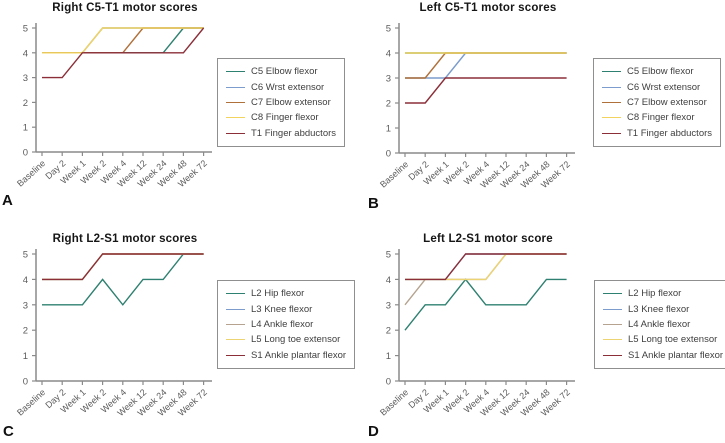  Describe the element at coordinates (655, 294) in the screenshot. I see `legend-label: L2 Hip flexor` at that location.